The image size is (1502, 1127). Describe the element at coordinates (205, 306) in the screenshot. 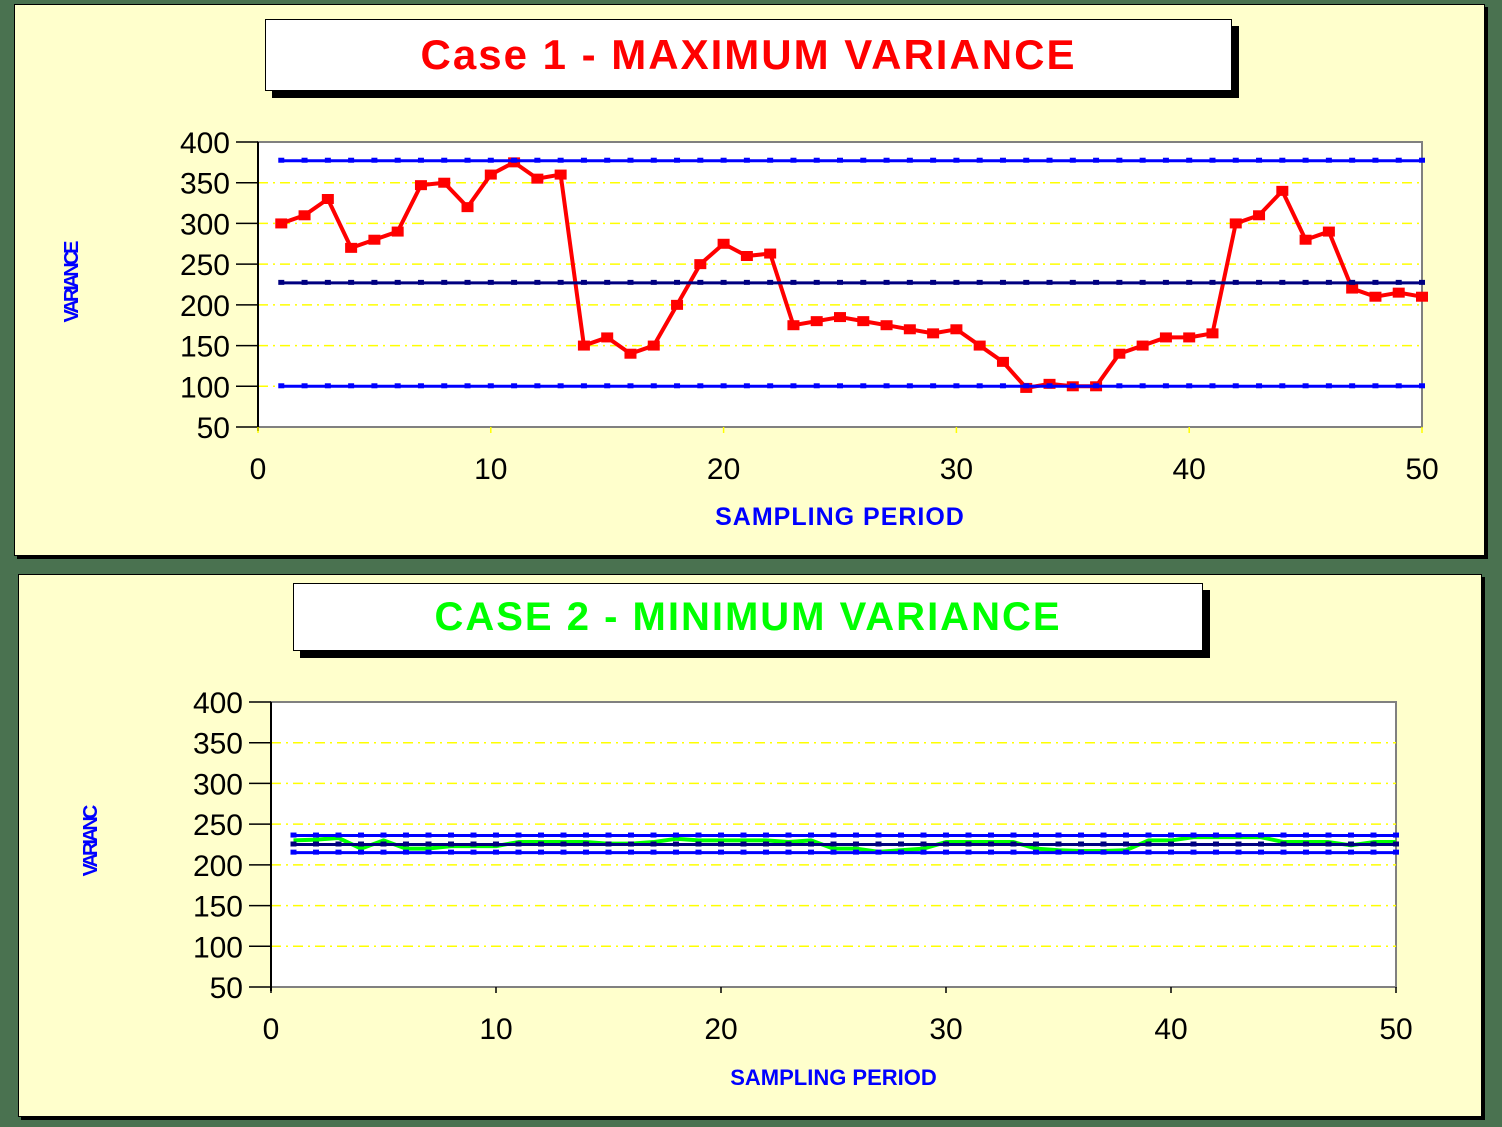

I see `y-tick-label: 200` at that location.